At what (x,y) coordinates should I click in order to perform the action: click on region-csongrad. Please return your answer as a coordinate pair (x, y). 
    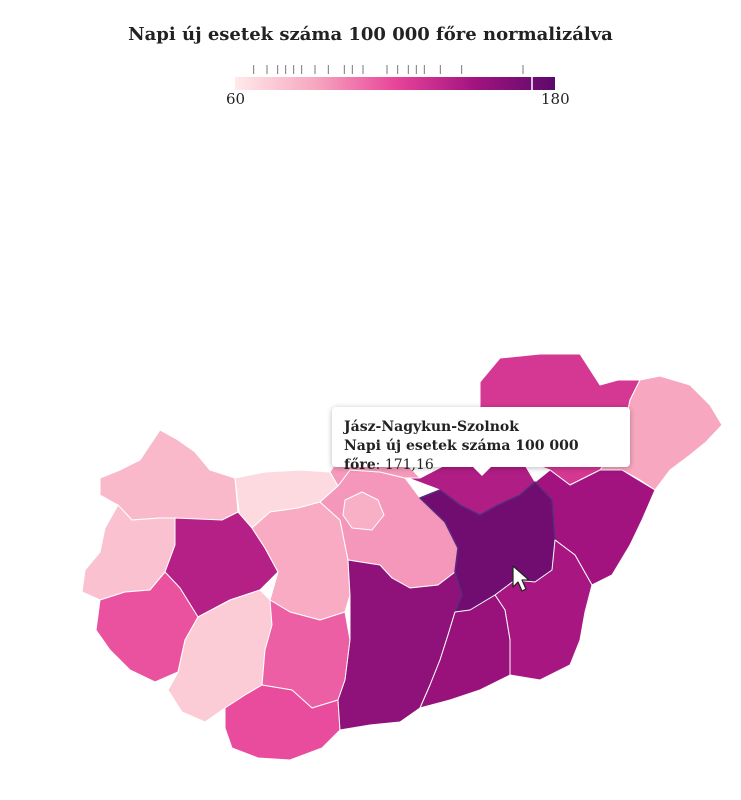
    Looking at the image, I should click on (465, 651).